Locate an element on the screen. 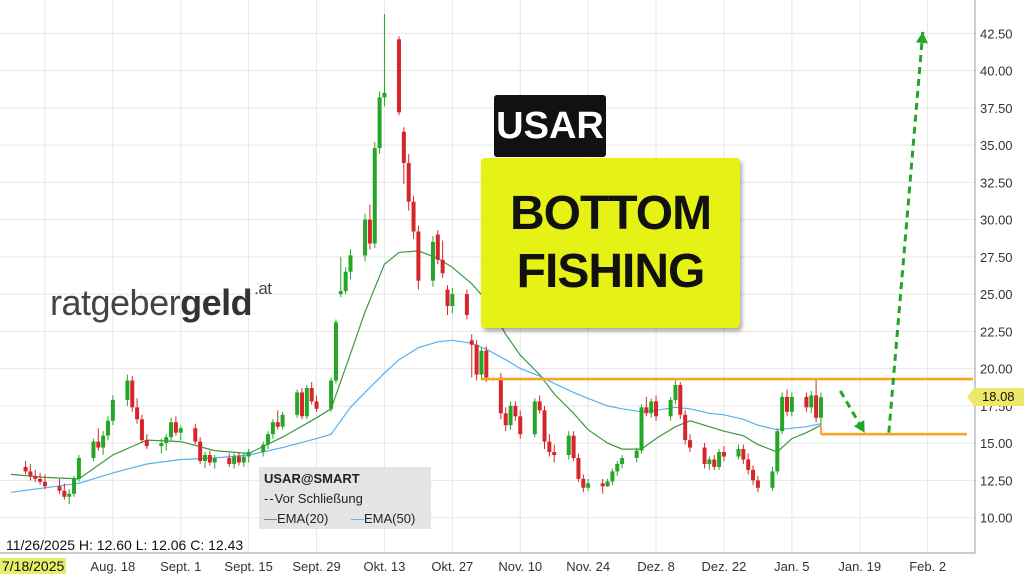 The image size is (1024, 575). brand-logo: ratgebergeld .at is located at coordinates (161, 301).